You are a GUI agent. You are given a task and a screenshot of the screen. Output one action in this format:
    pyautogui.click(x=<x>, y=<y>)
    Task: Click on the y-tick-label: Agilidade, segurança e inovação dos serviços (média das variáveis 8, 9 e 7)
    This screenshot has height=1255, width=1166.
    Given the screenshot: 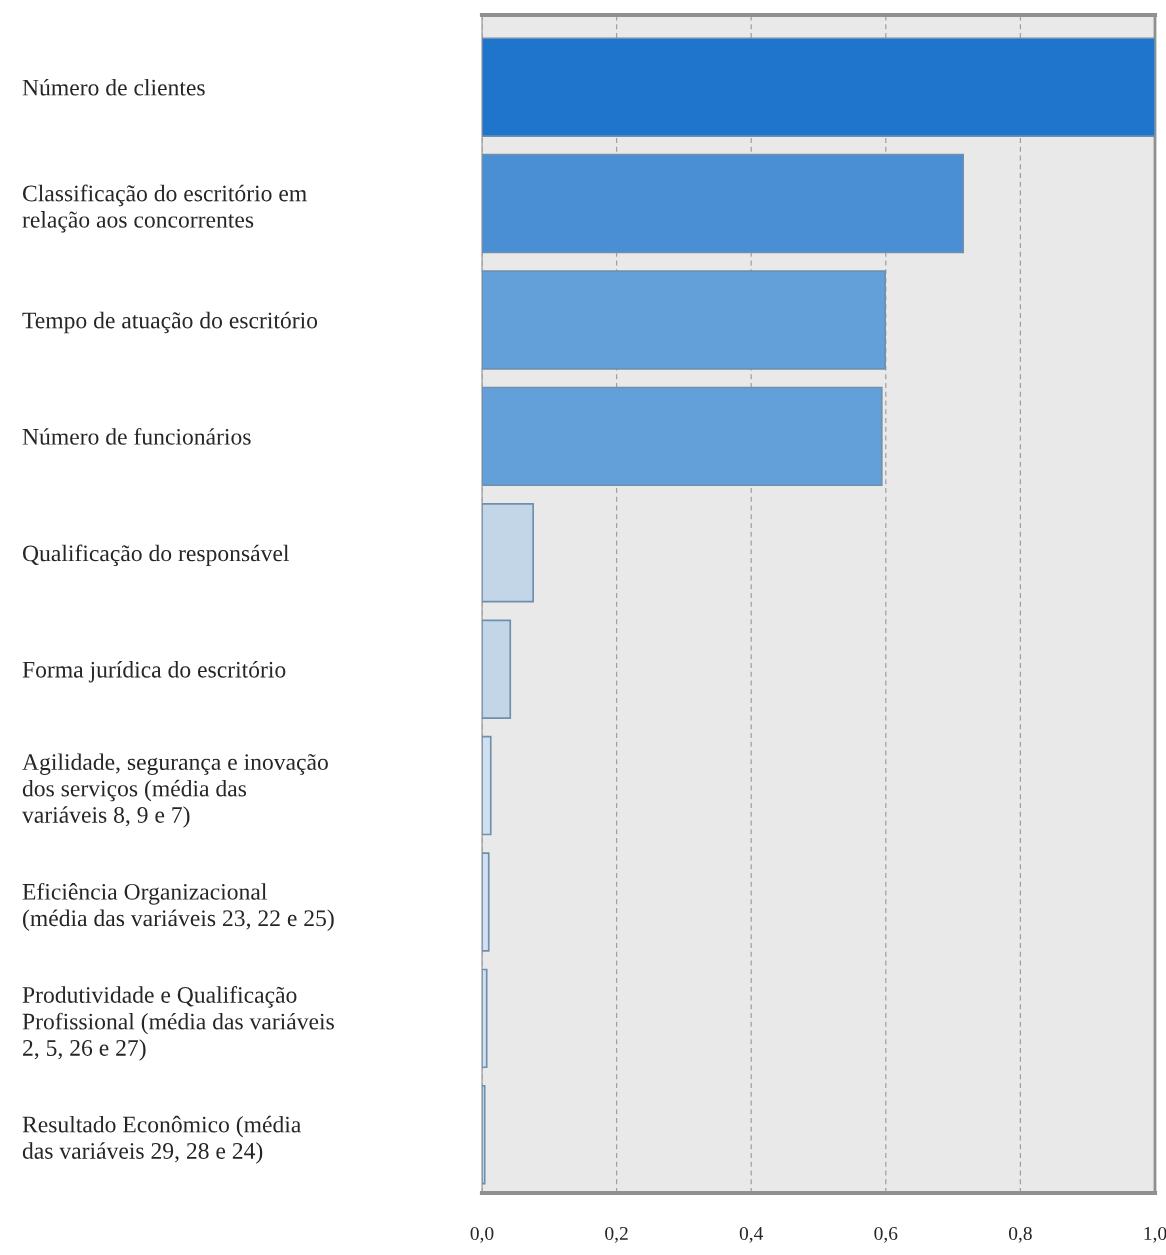 What is the action you would take?
    pyautogui.click(x=175, y=790)
    